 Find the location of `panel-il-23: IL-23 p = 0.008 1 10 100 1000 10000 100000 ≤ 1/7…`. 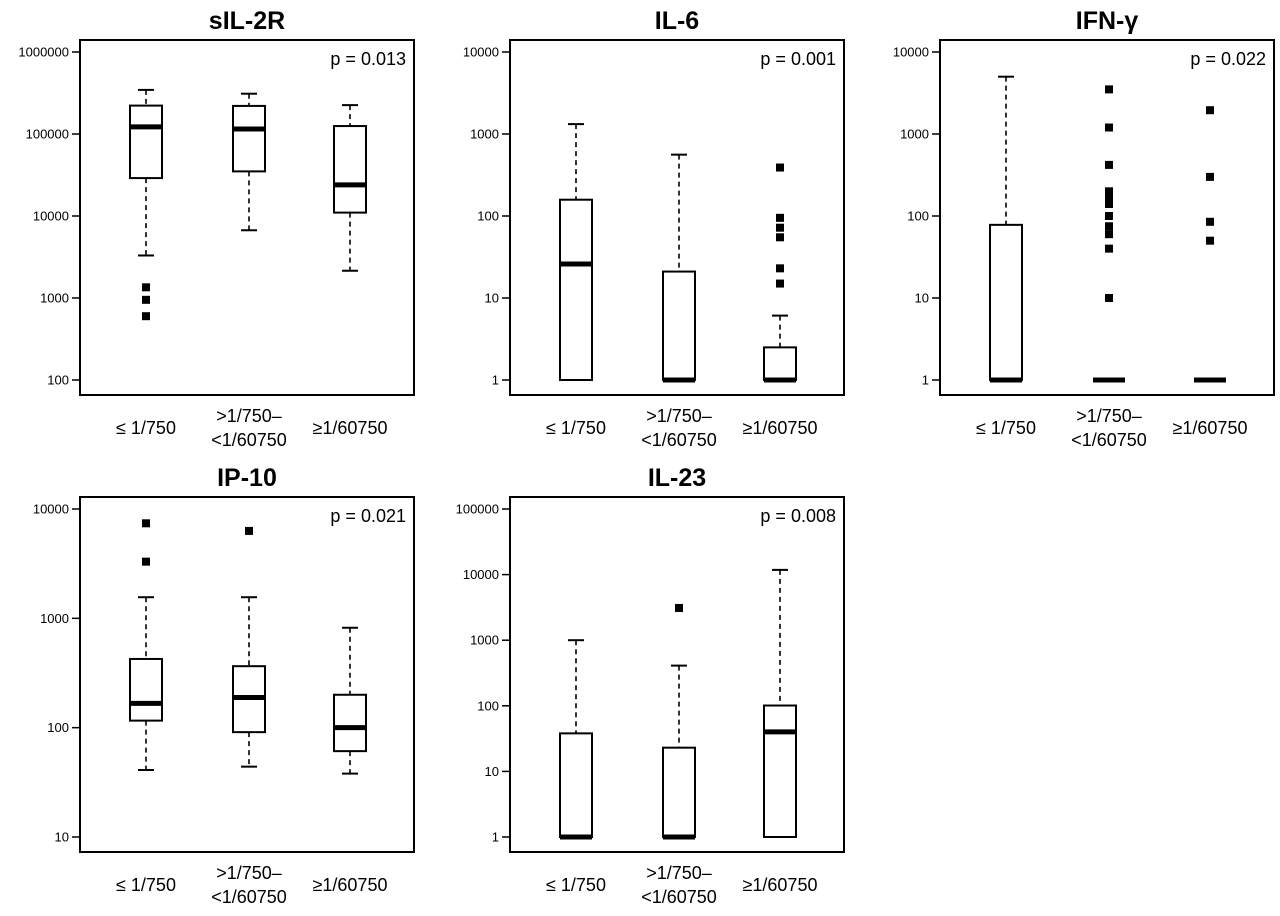

panel-il-23: IL-23 p = 0.008 1 10 100 1000 10000 100000 ≤ 1/7… is located at coordinates (650, 685).